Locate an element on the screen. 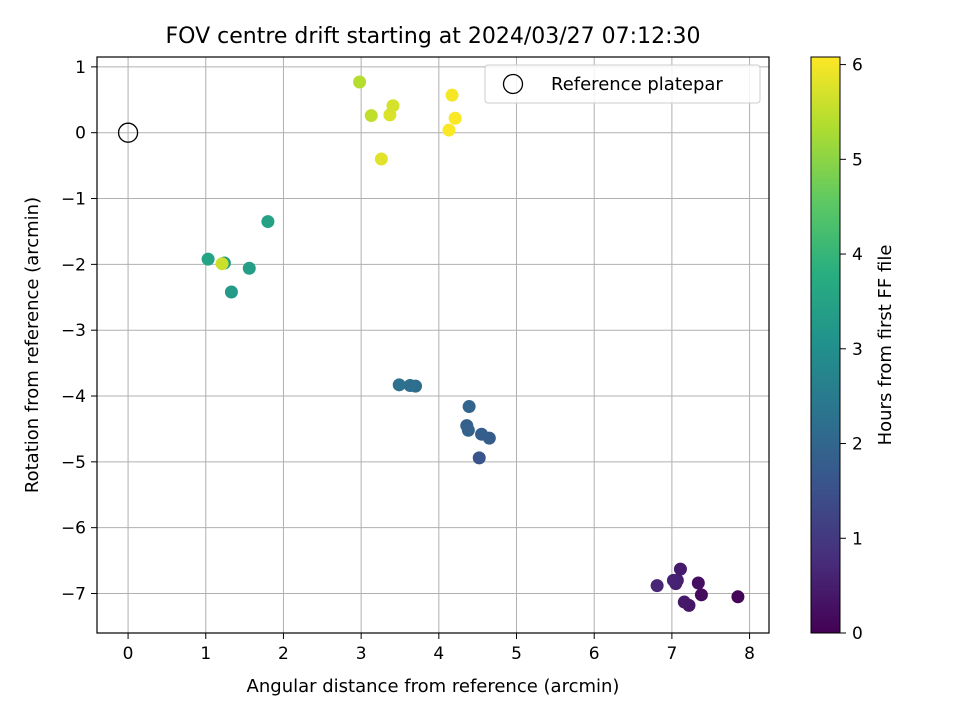  colorbar is located at coordinates (825, 345).